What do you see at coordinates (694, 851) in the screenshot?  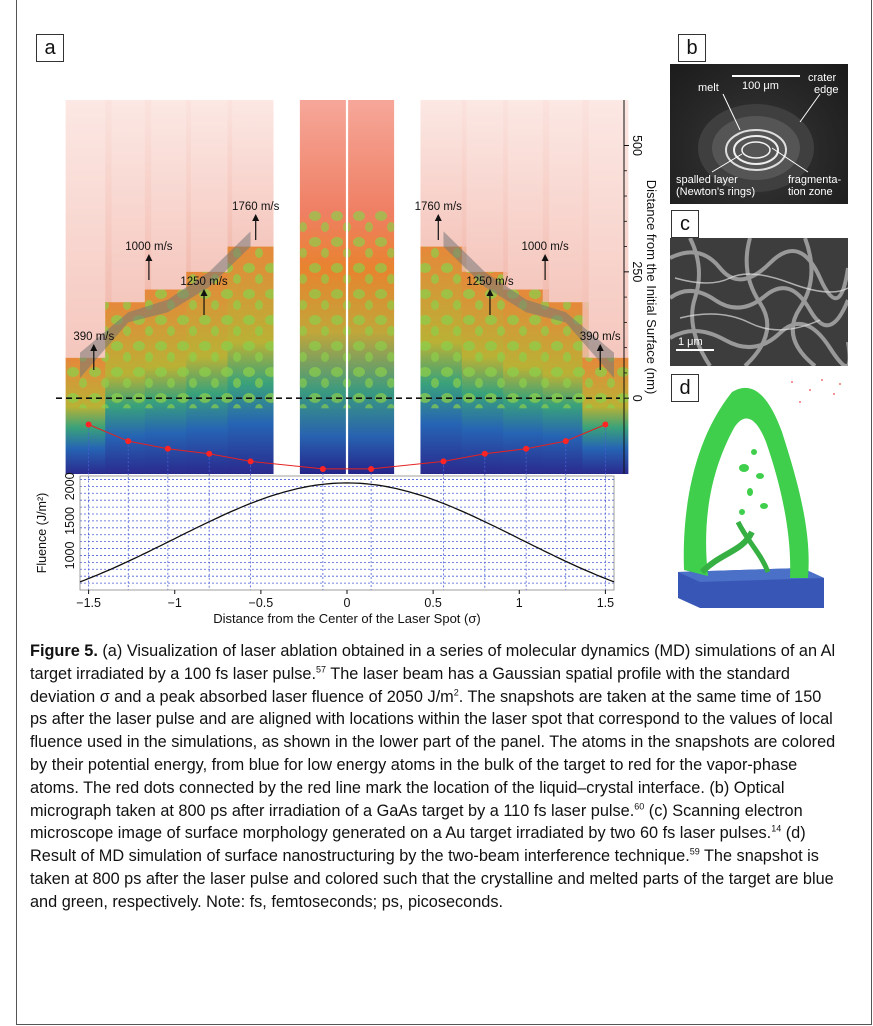 I see `reference-59: 59` at bounding box center [694, 851].